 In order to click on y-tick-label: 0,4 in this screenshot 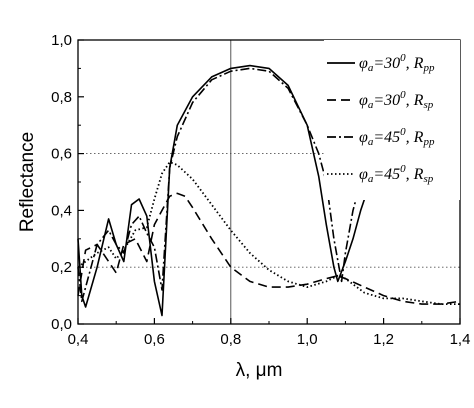, I will do `click(61, 210)`.